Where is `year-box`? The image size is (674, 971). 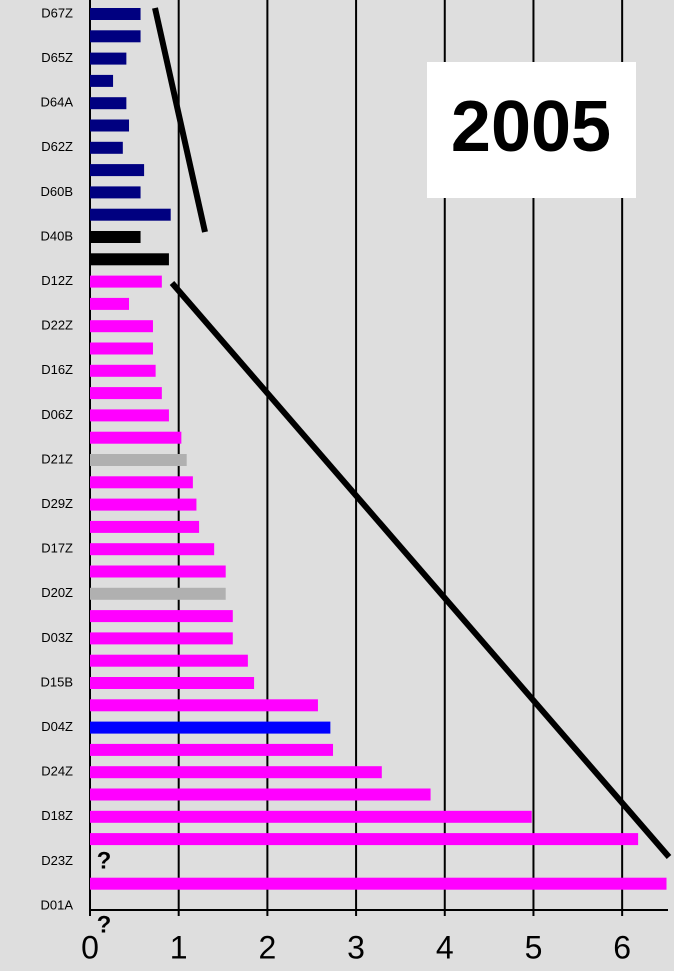 year-box is located at coordinates (531, 130).